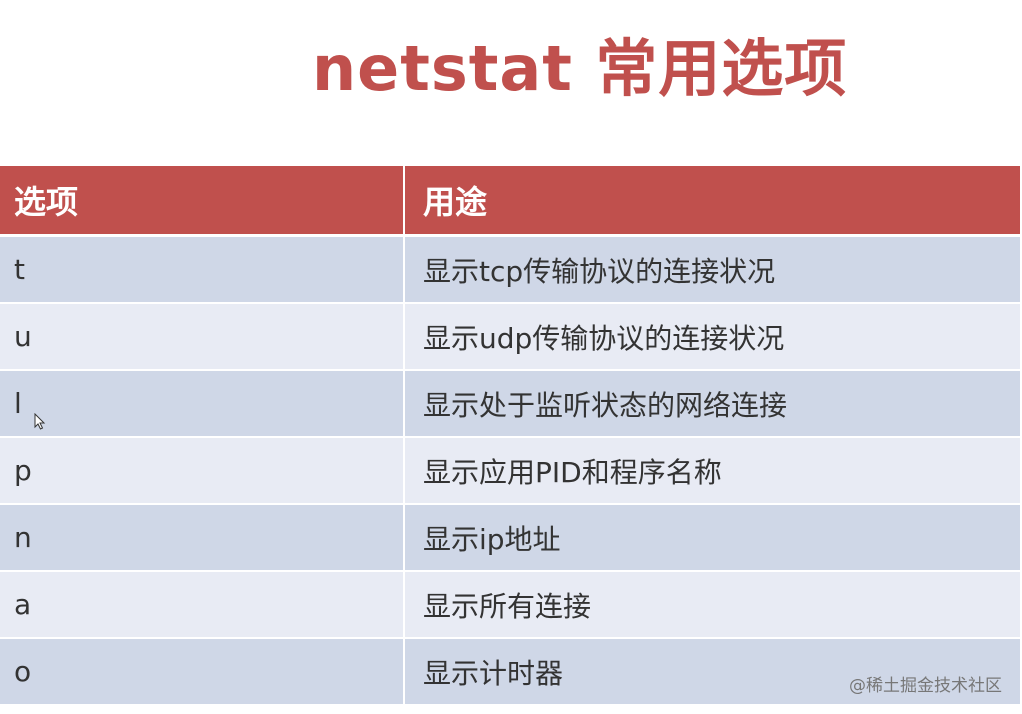 This screenshot has height=714, width=1022. I want to click on option-cell: l, so click(202, 404).